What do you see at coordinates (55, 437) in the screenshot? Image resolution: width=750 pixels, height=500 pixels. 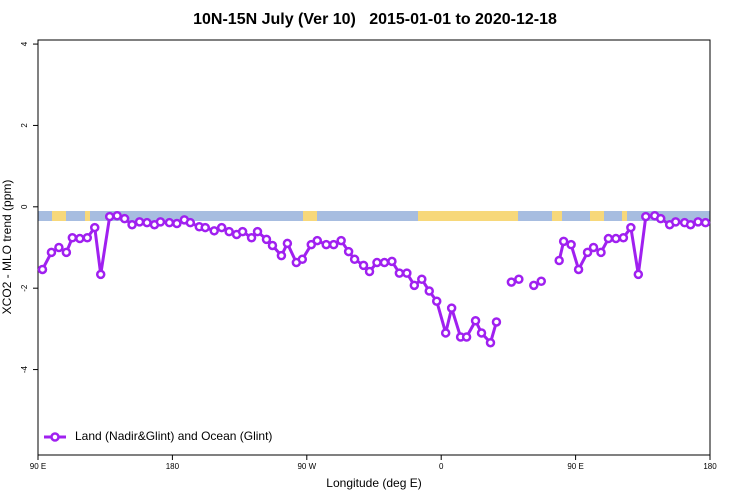 I see `legend-marker` at bounding box center [55, 437].